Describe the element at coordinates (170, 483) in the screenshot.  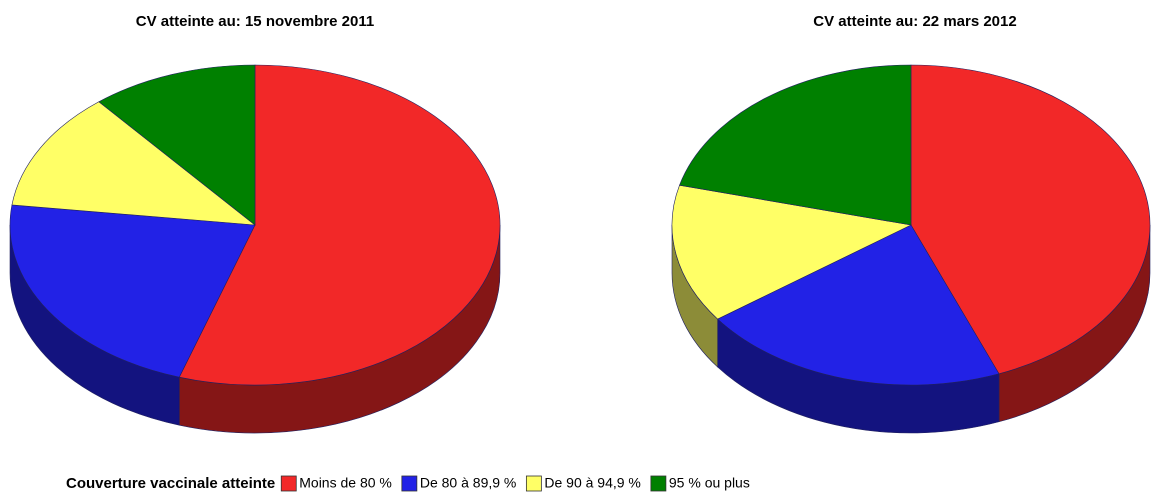
I see `legend-title: Couverture vaccinale atteinte` at that location.